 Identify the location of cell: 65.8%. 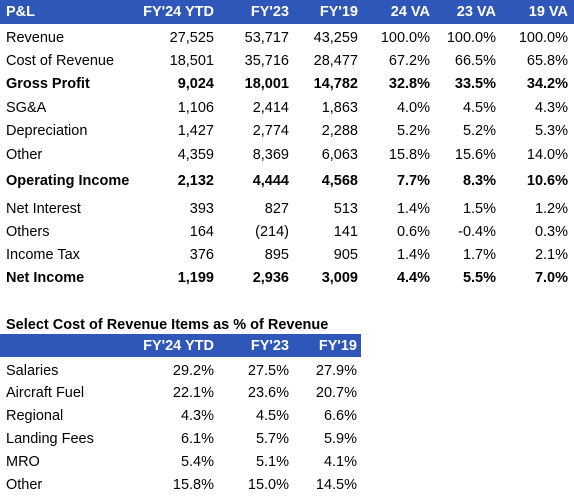
(547, 61).